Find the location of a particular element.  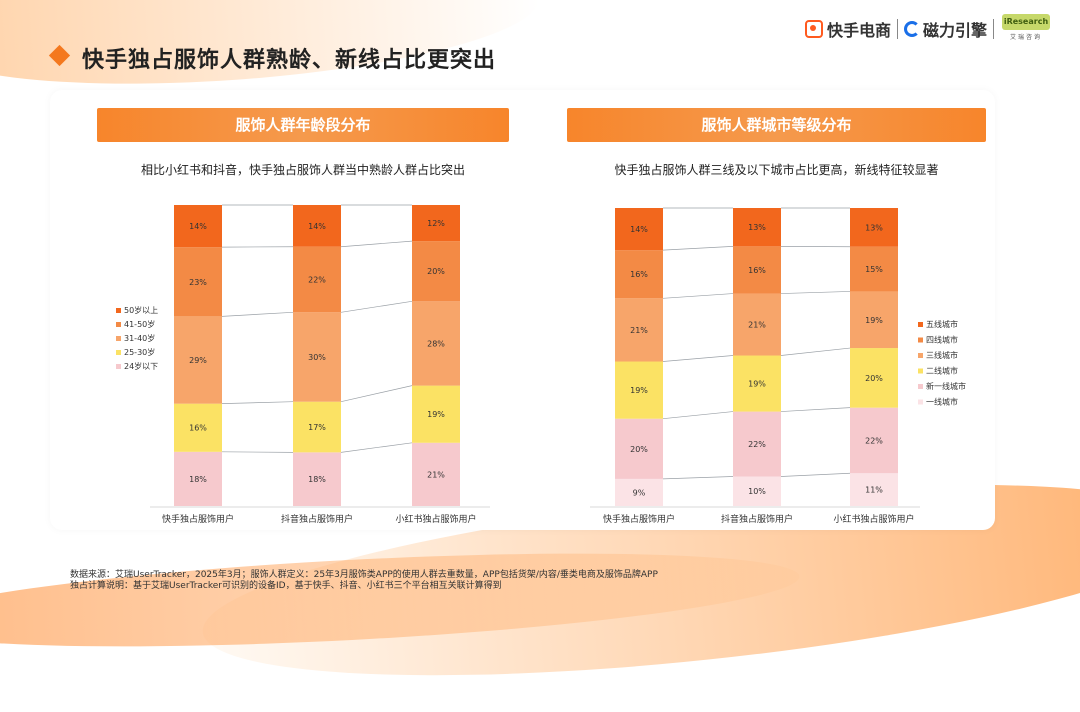

legend-label: 五线城市 is located at coordinates (942, 324).